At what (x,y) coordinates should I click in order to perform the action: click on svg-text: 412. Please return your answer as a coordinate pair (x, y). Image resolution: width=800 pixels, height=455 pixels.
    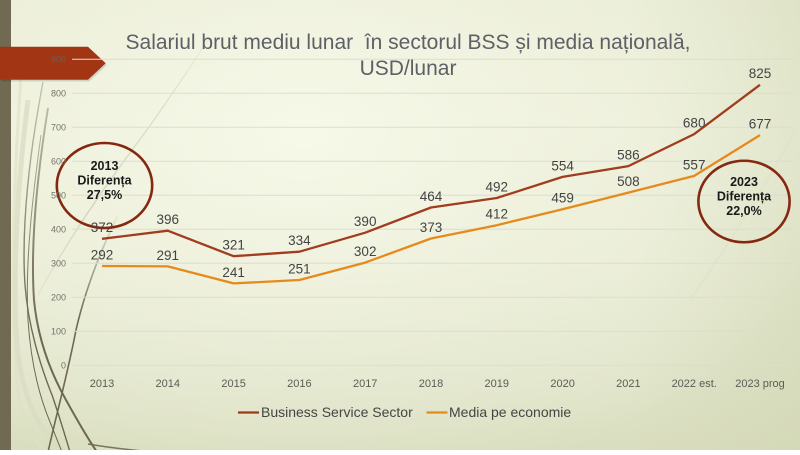
    Looking at the image, I should click on (497, 214).